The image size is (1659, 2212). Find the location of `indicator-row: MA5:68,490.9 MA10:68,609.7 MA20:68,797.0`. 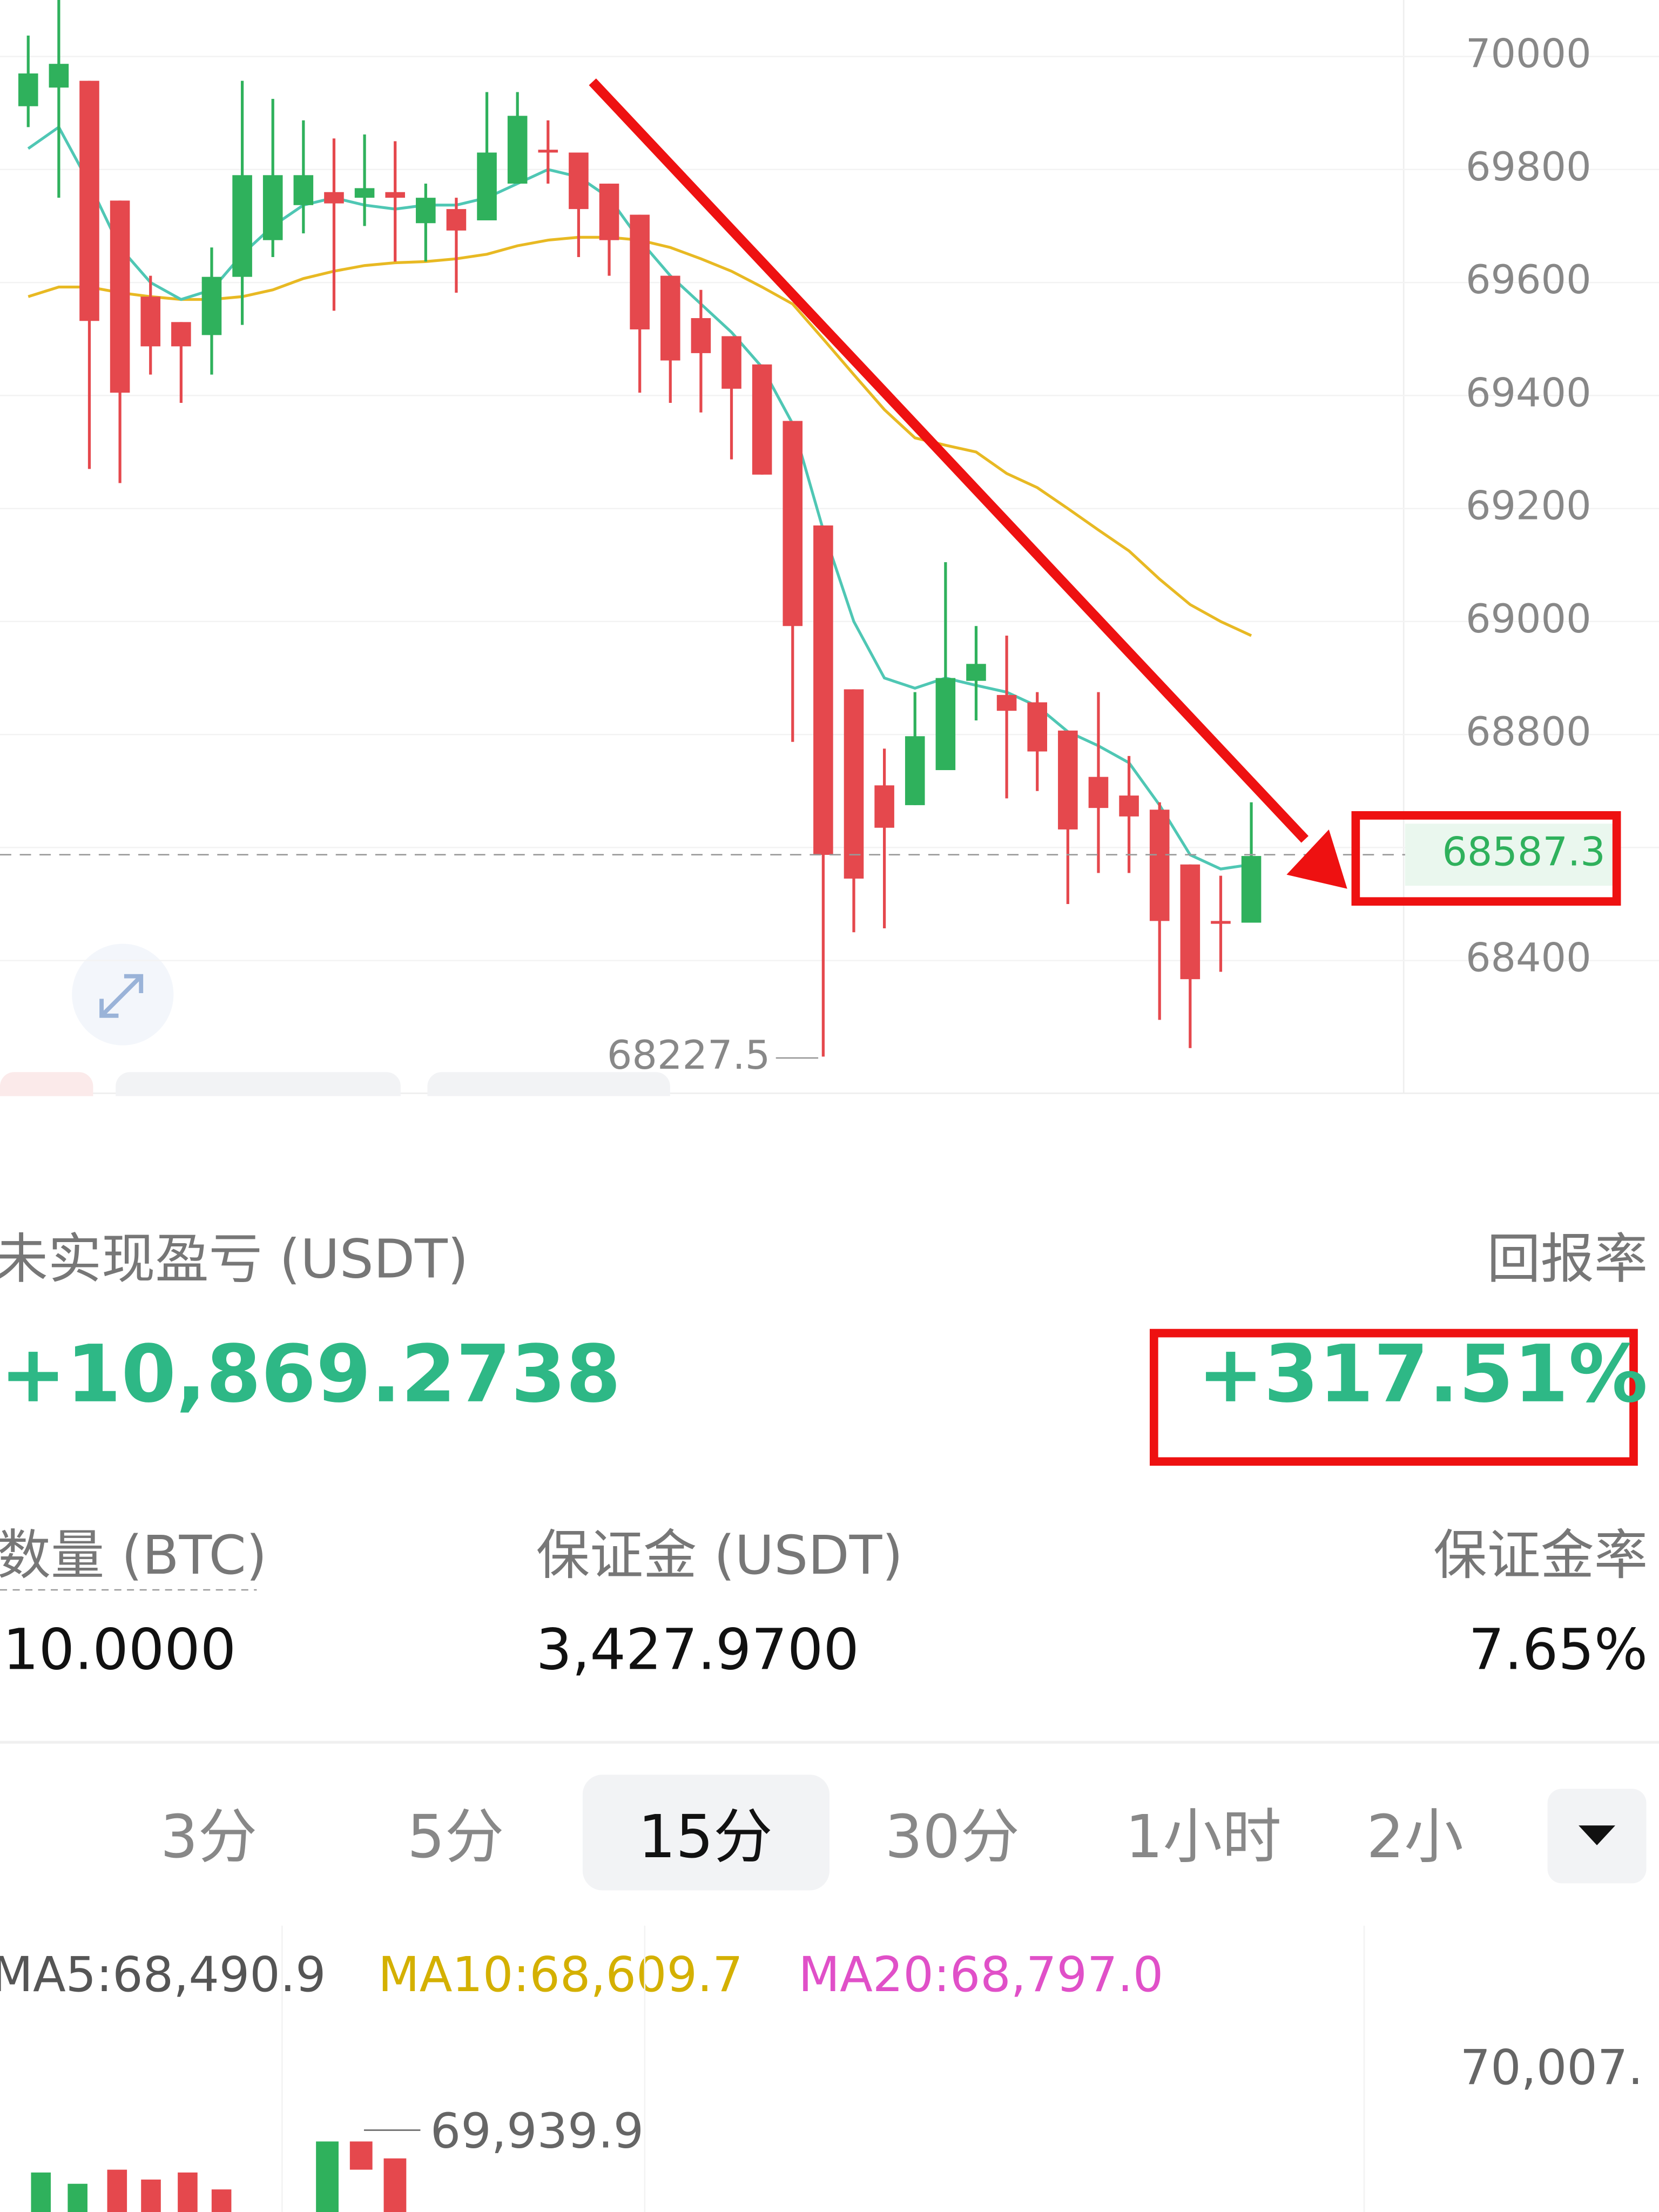

indicator-row: MA5:68,490.9 MA10:68,609.7 MA20:68,797.0 is located at coordinates (581, 1974).